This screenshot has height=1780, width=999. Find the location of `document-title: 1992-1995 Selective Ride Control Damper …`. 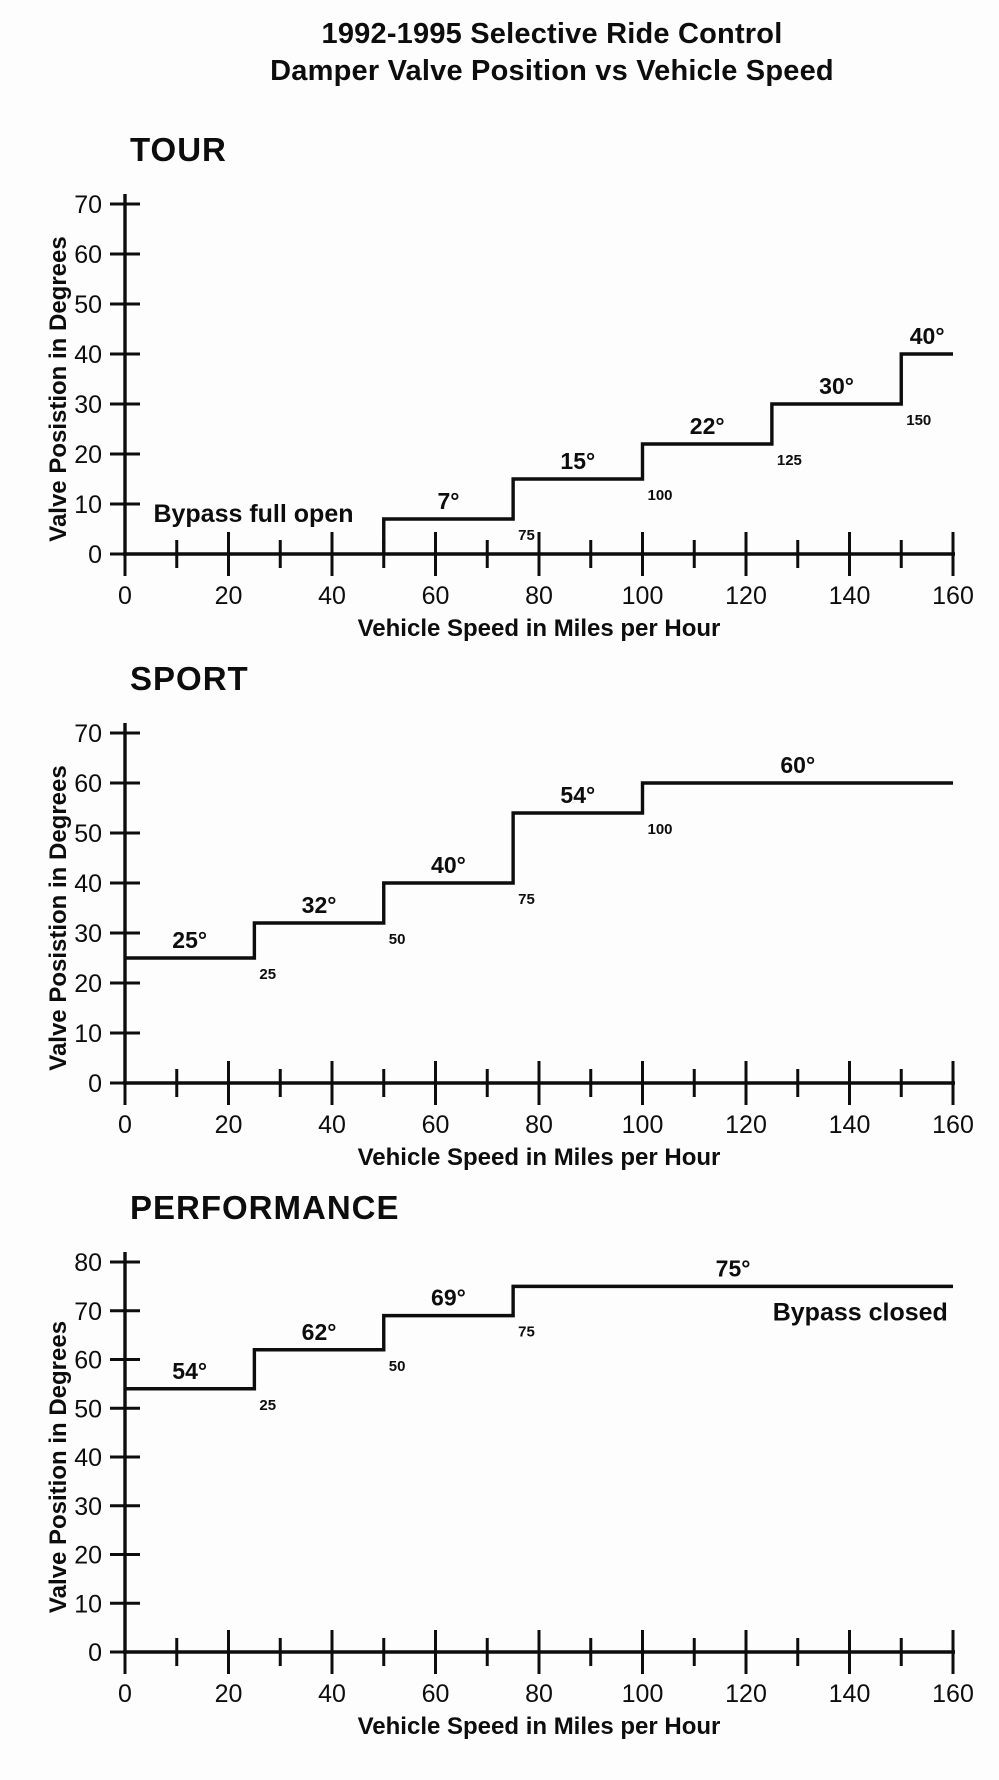

document-title: 1992-1995 Selective Ride Control Damper … is located at coordinates (499, 44).